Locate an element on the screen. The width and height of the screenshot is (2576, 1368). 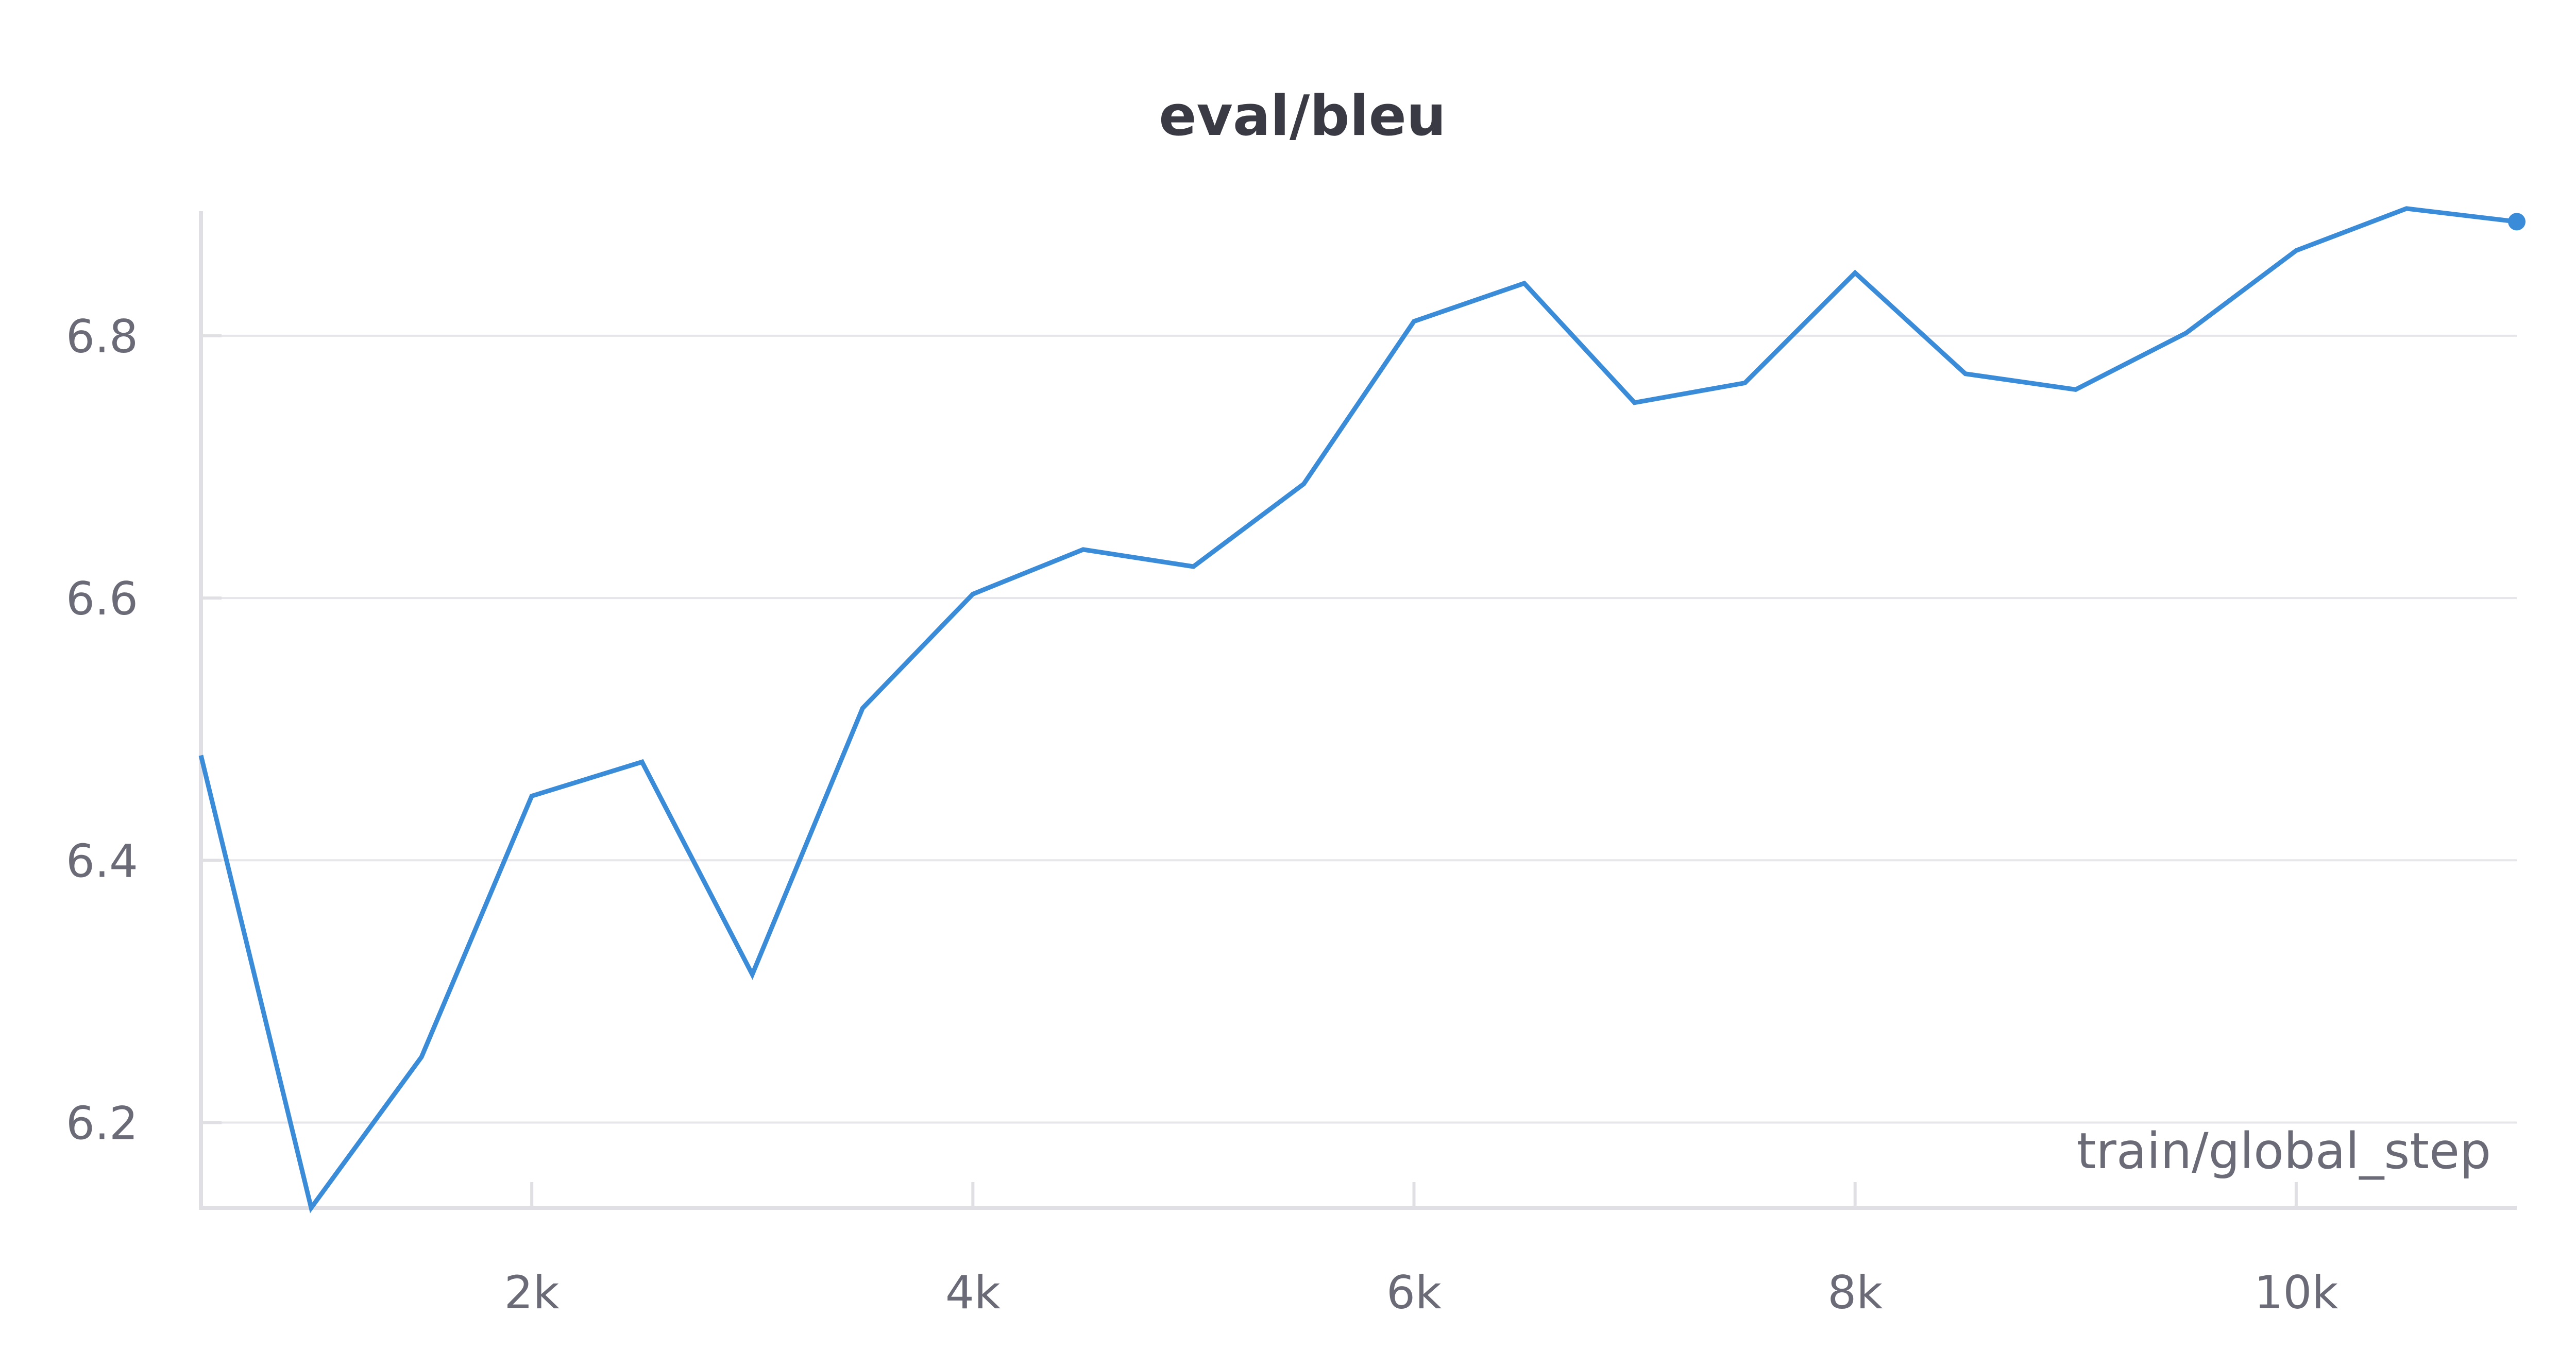
x-tick-labels: 2k 4k 6k 8k 10k is located at coordinates (1421, 1292).